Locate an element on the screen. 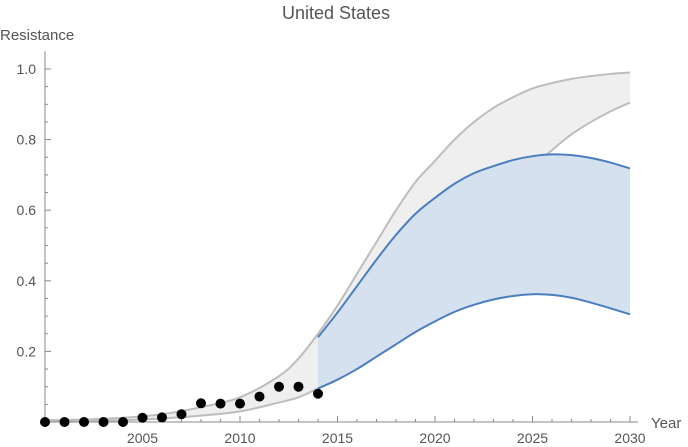 This screenshot has height=447, width=688. points is located at coordinates (181, 404).